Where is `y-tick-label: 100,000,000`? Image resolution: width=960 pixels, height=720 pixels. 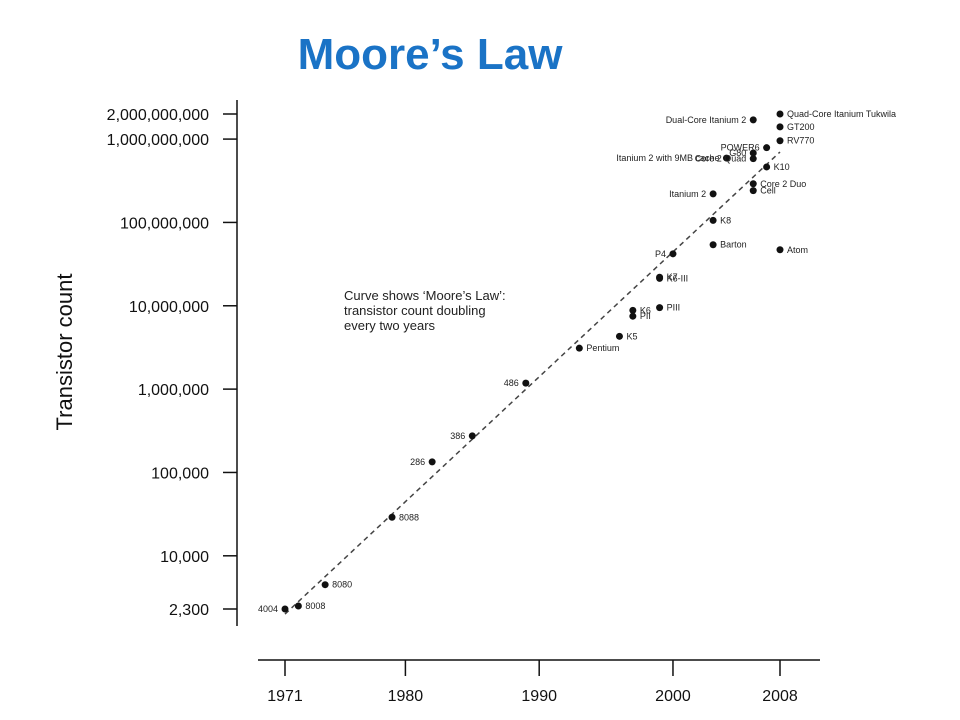 y-tick-label: 100,000,000 is located at coordinates (164, 223).